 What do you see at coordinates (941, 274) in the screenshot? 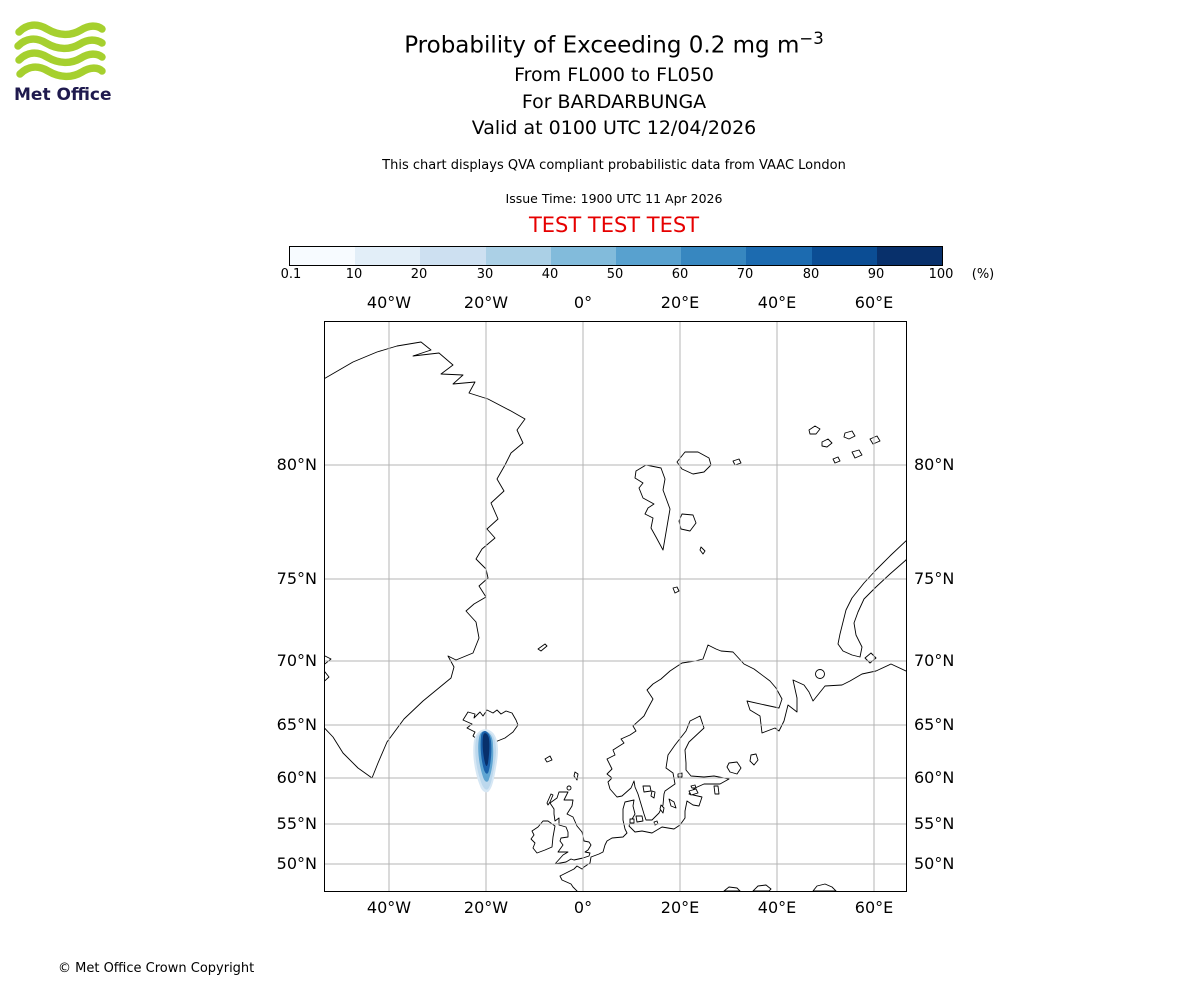
I see `colorbar-tick: 100` at bounding box center [941, 274].